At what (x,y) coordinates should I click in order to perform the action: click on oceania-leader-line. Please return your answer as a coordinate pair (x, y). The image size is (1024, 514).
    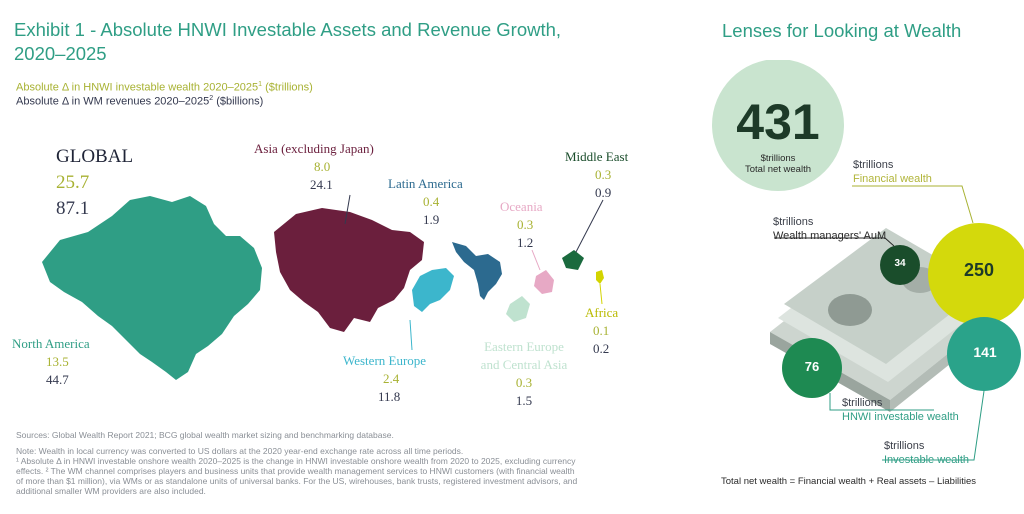
    Looking at the image, I should click on (536, 260).